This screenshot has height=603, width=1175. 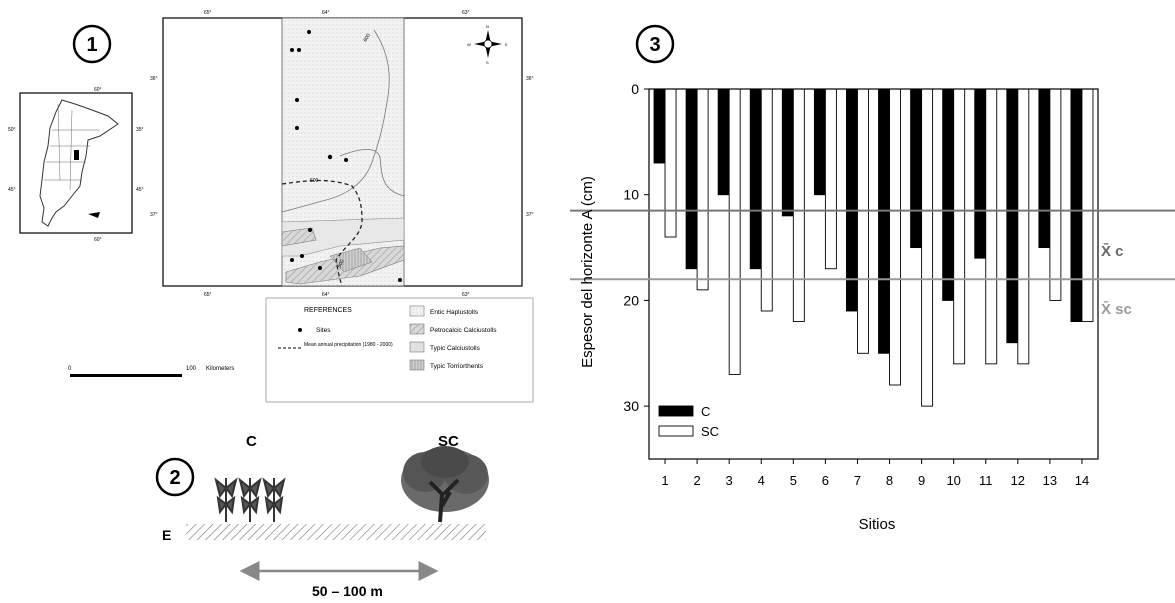 I want to click on inset-label-top: 60°, so click(x=98, y=90).